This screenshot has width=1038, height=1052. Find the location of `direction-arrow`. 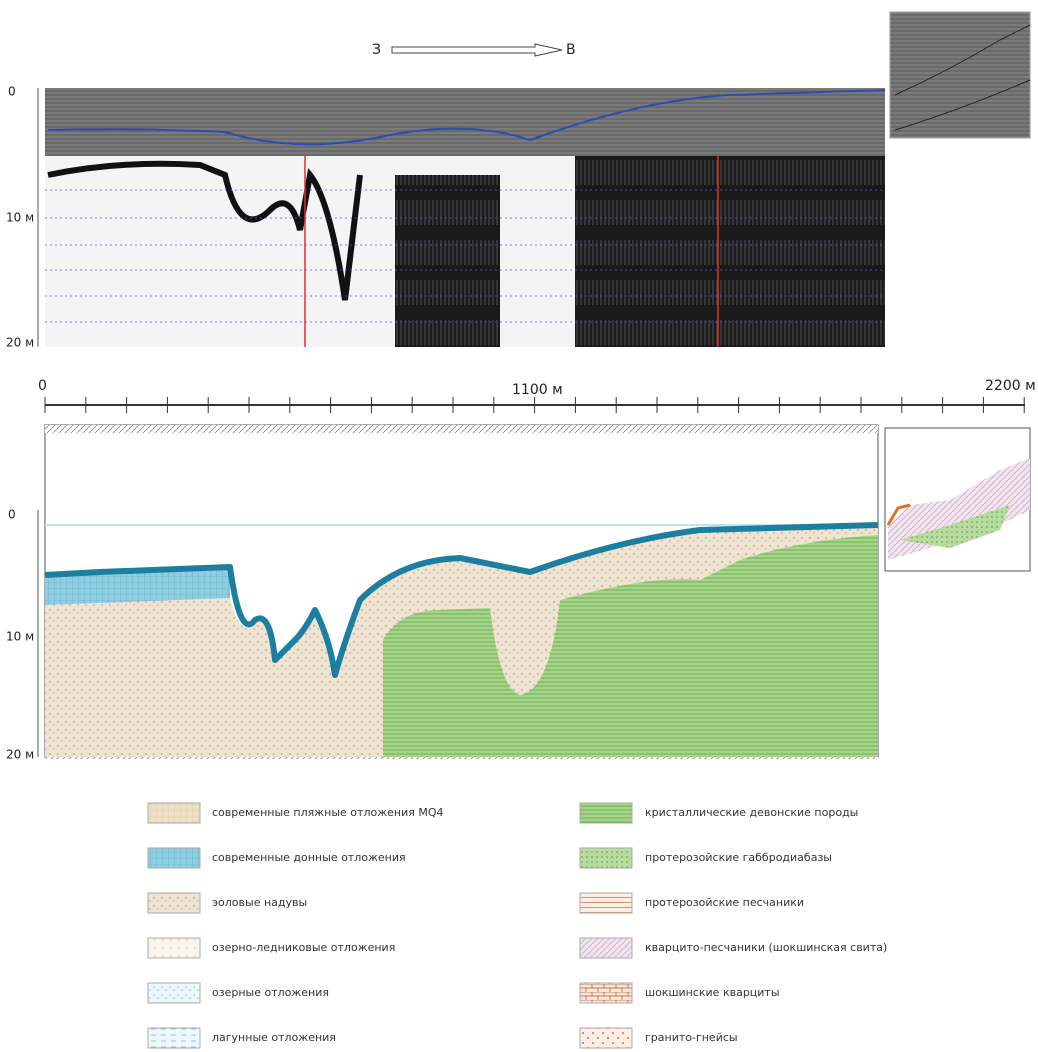

direction-arrow is located at coordinates (477, 50).